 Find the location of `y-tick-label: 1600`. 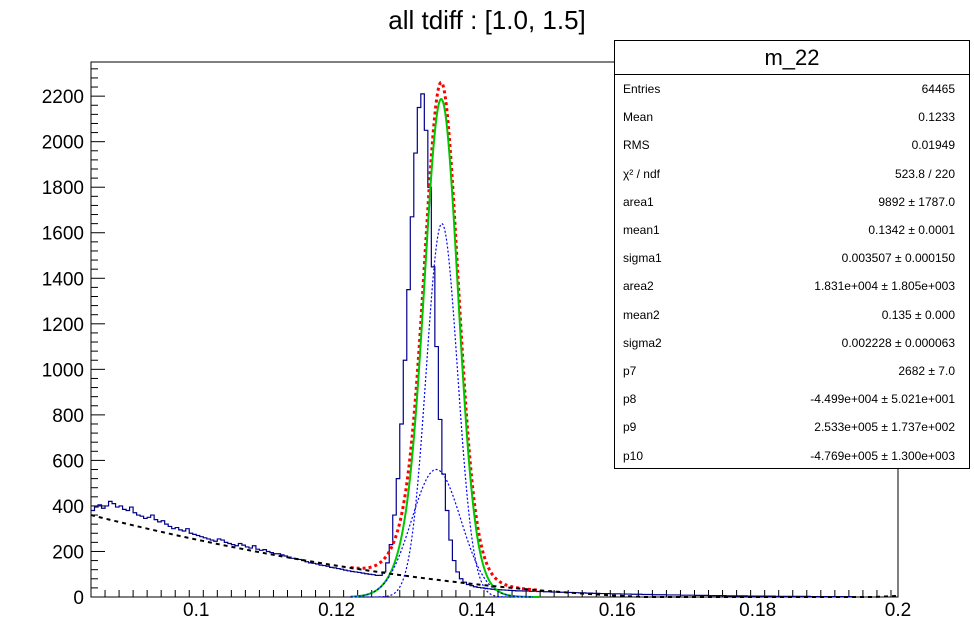

y-tick-label: 1600 is located at coordinates (63, 234).